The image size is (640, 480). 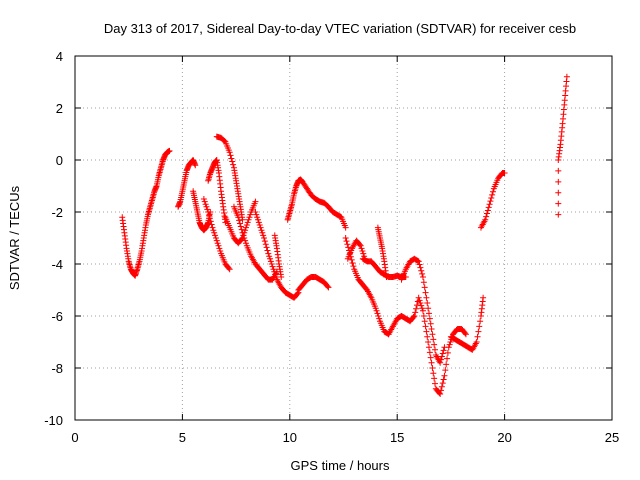 What do you see at coordinates (290, 437) in the screenshot?
I see `x-tick-label: 10` at bounding box center [290, 437].